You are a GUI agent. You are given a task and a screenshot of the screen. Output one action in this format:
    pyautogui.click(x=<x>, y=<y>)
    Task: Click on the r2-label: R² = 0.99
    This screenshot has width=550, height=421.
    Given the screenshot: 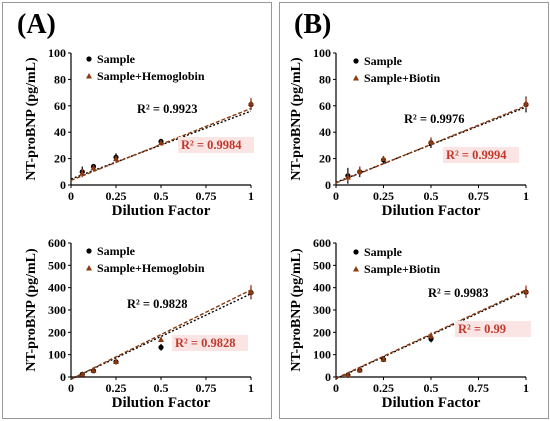 What is the action you would take?
    pyautogui.click(x=482, y=329)
    